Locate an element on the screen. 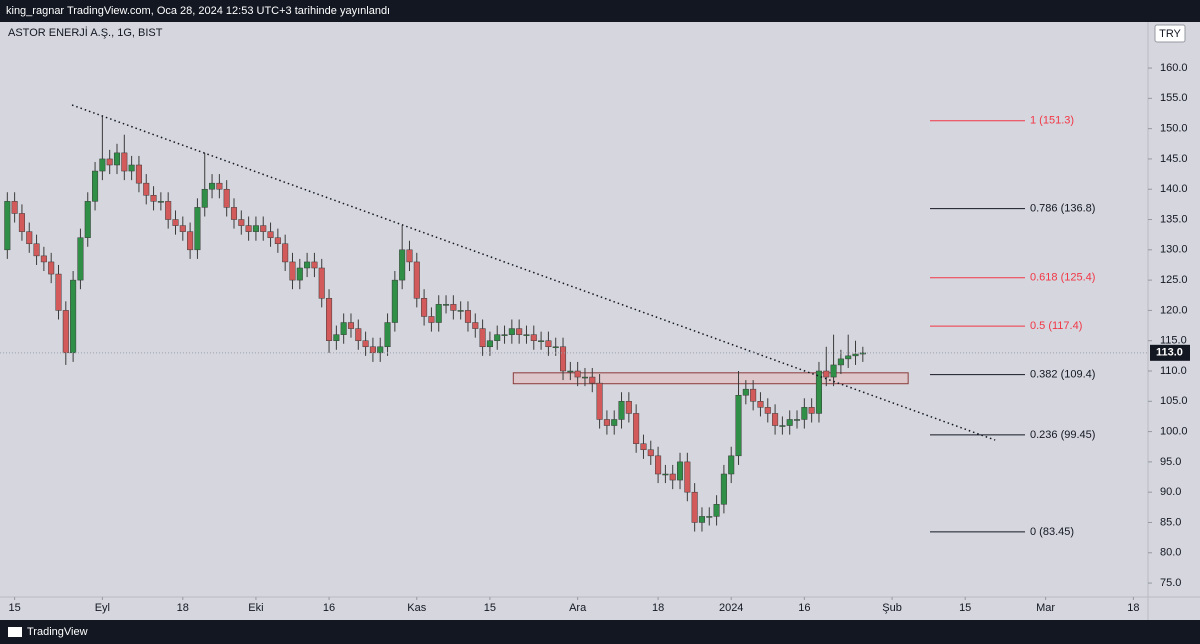  support-zone is located at coordinates (710, 378).